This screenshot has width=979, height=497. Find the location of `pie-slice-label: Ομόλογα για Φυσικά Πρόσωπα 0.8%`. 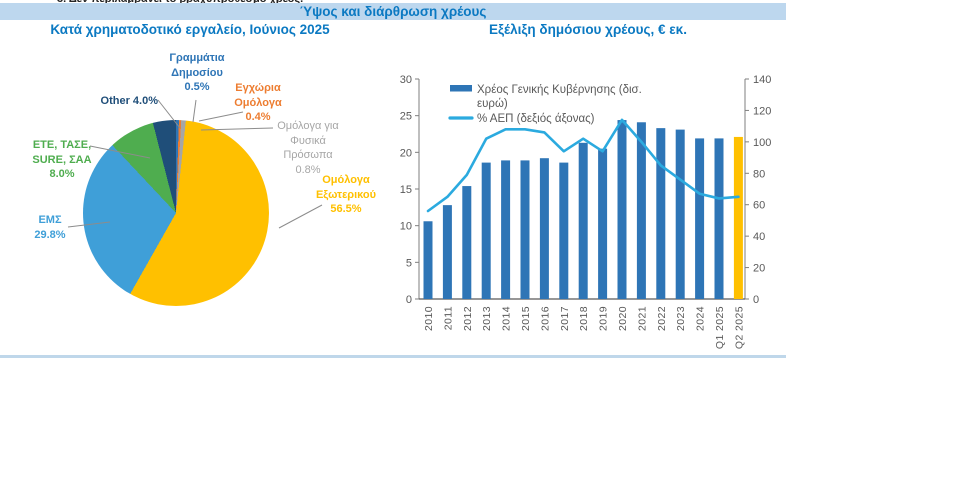

pie-slice-label: Ομόλογα για Φυσικά Πρόσωπα 0.8% is located at coordinates (308, 148).